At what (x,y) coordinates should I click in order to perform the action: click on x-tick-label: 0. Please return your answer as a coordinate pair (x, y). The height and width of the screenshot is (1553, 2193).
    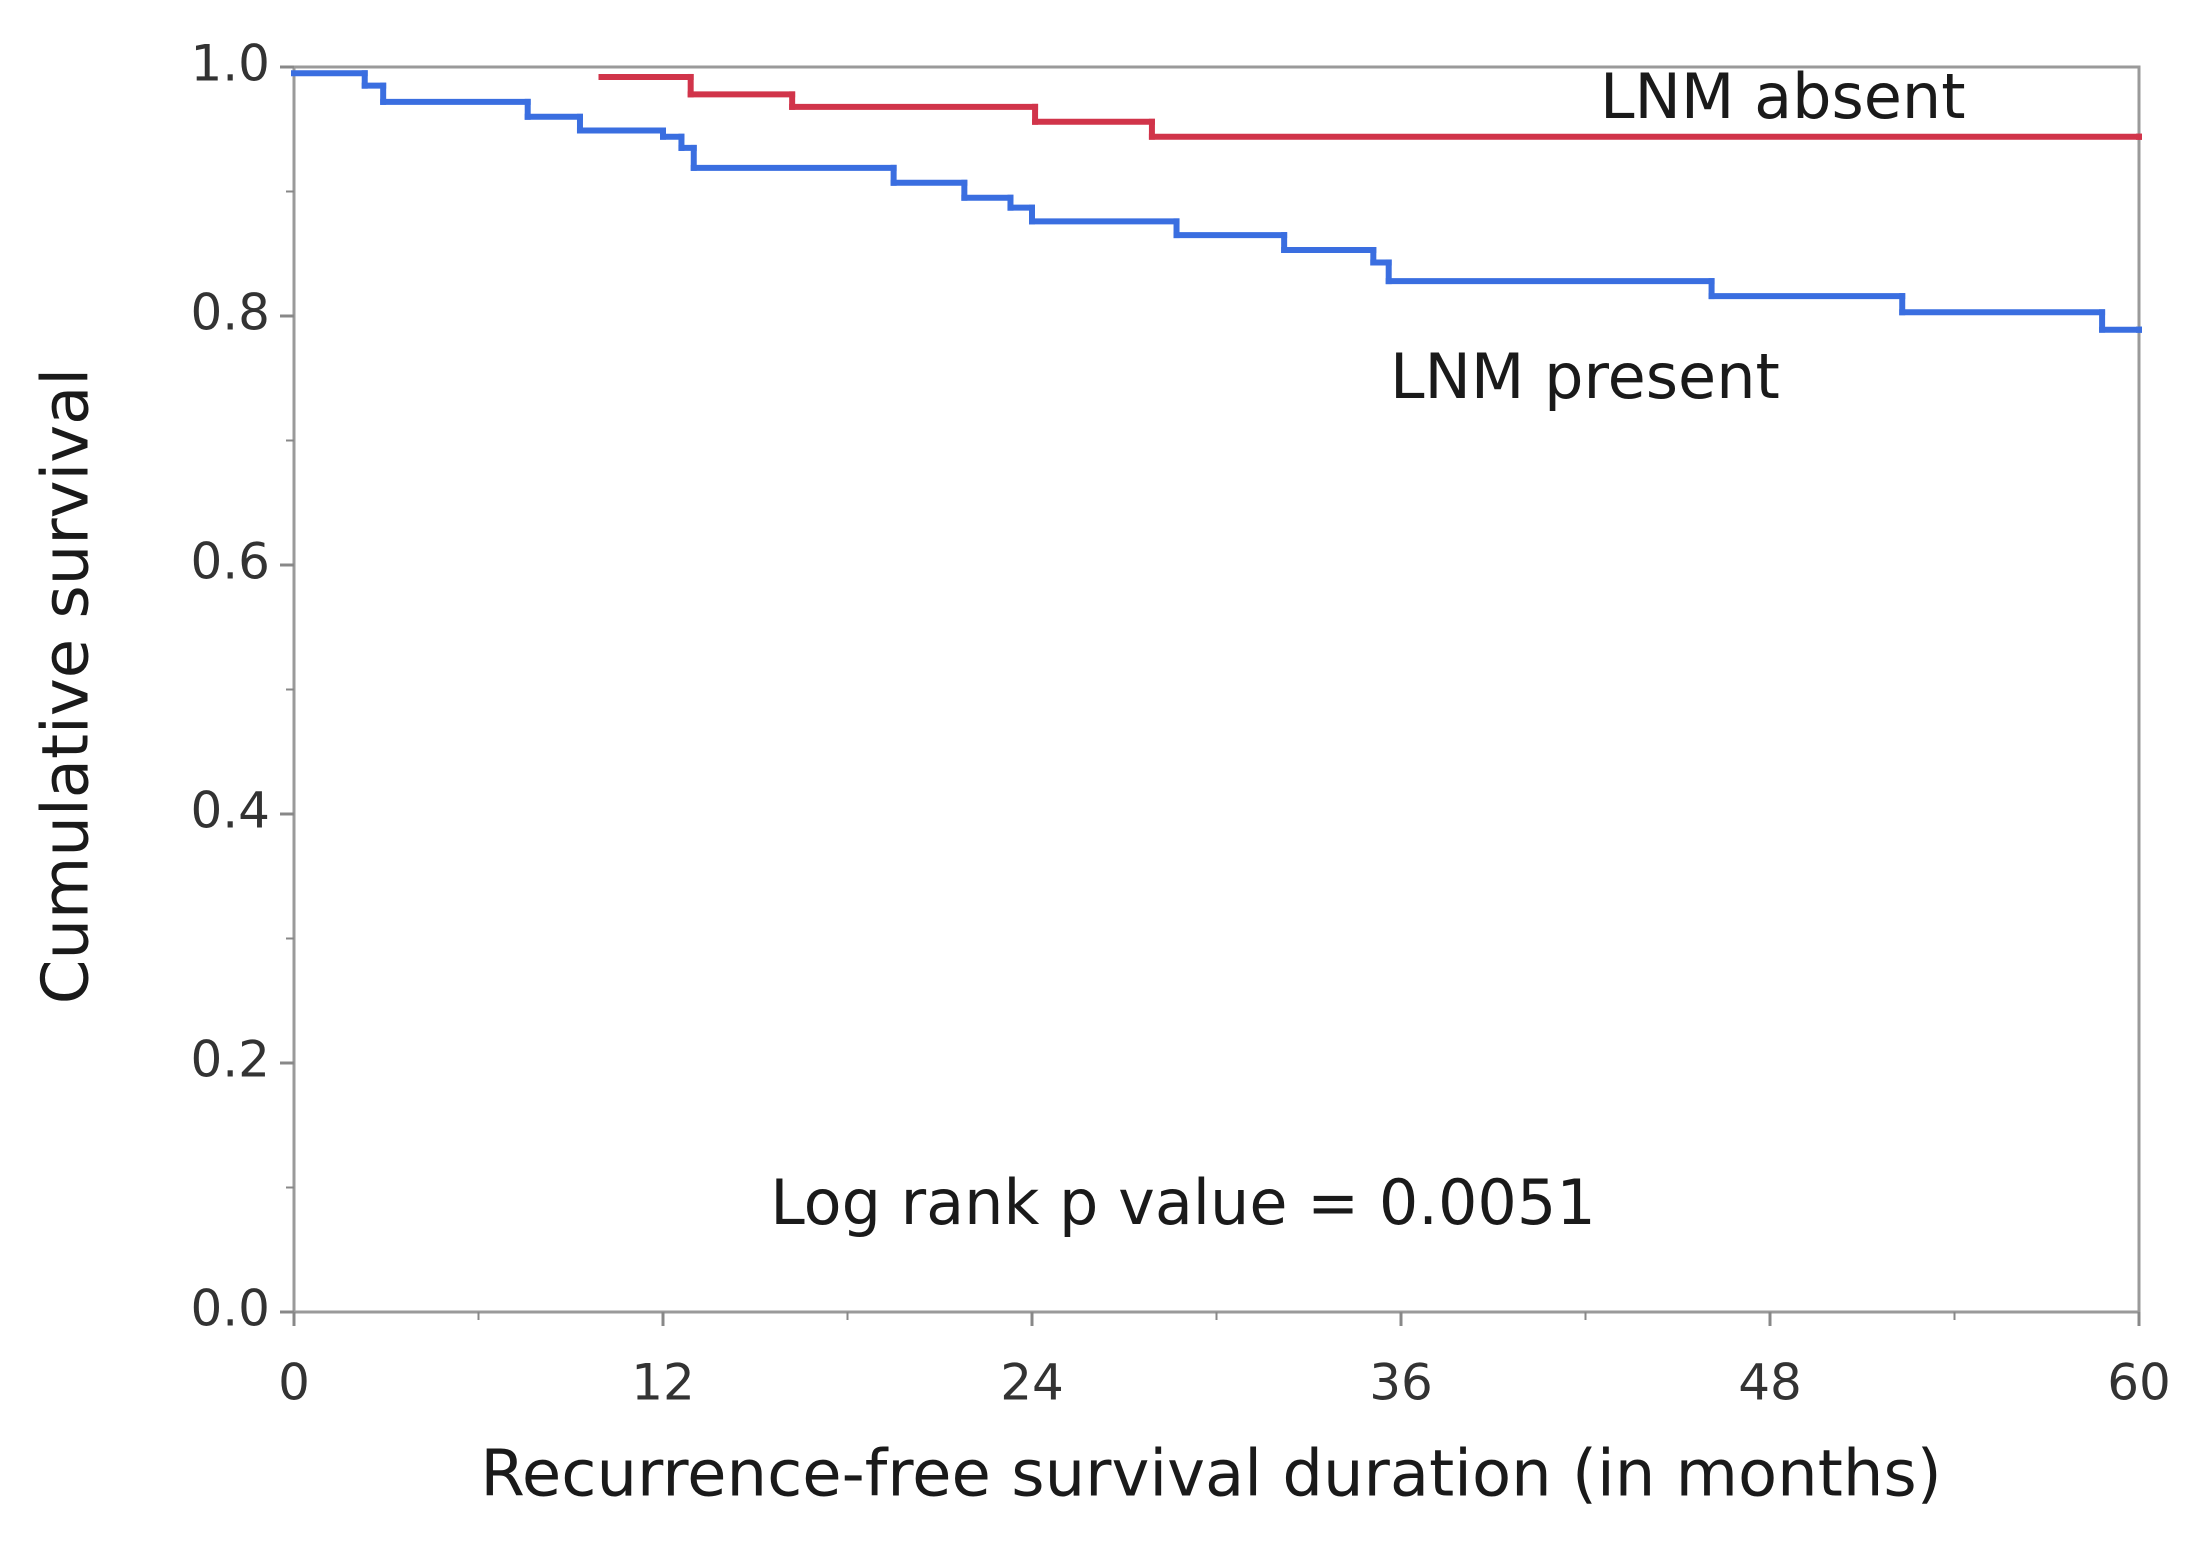
    Looking at the image, I should click on (294, 1383).